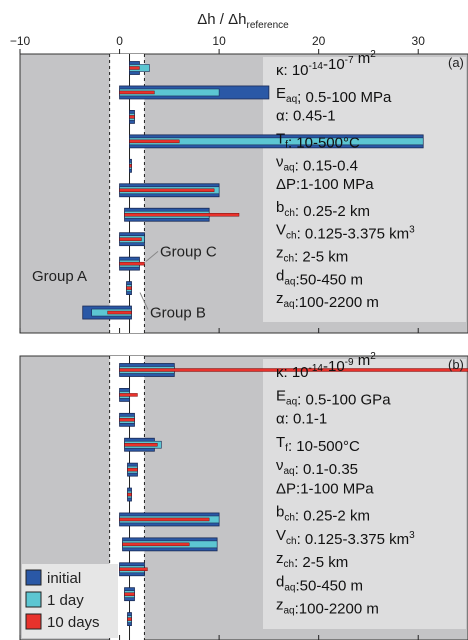 Image resolution: width=468 pixels, height=640 pixels. What do you see at coordinates (219, 41) in the screenshot?
I see `x-tick-label: 10` at bounding box center [219, 41].